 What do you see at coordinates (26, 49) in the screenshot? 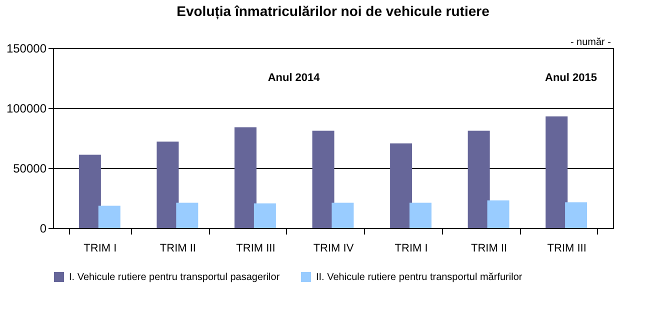
I see `y-tick-label: 150000` at bounding box center [26, 49].